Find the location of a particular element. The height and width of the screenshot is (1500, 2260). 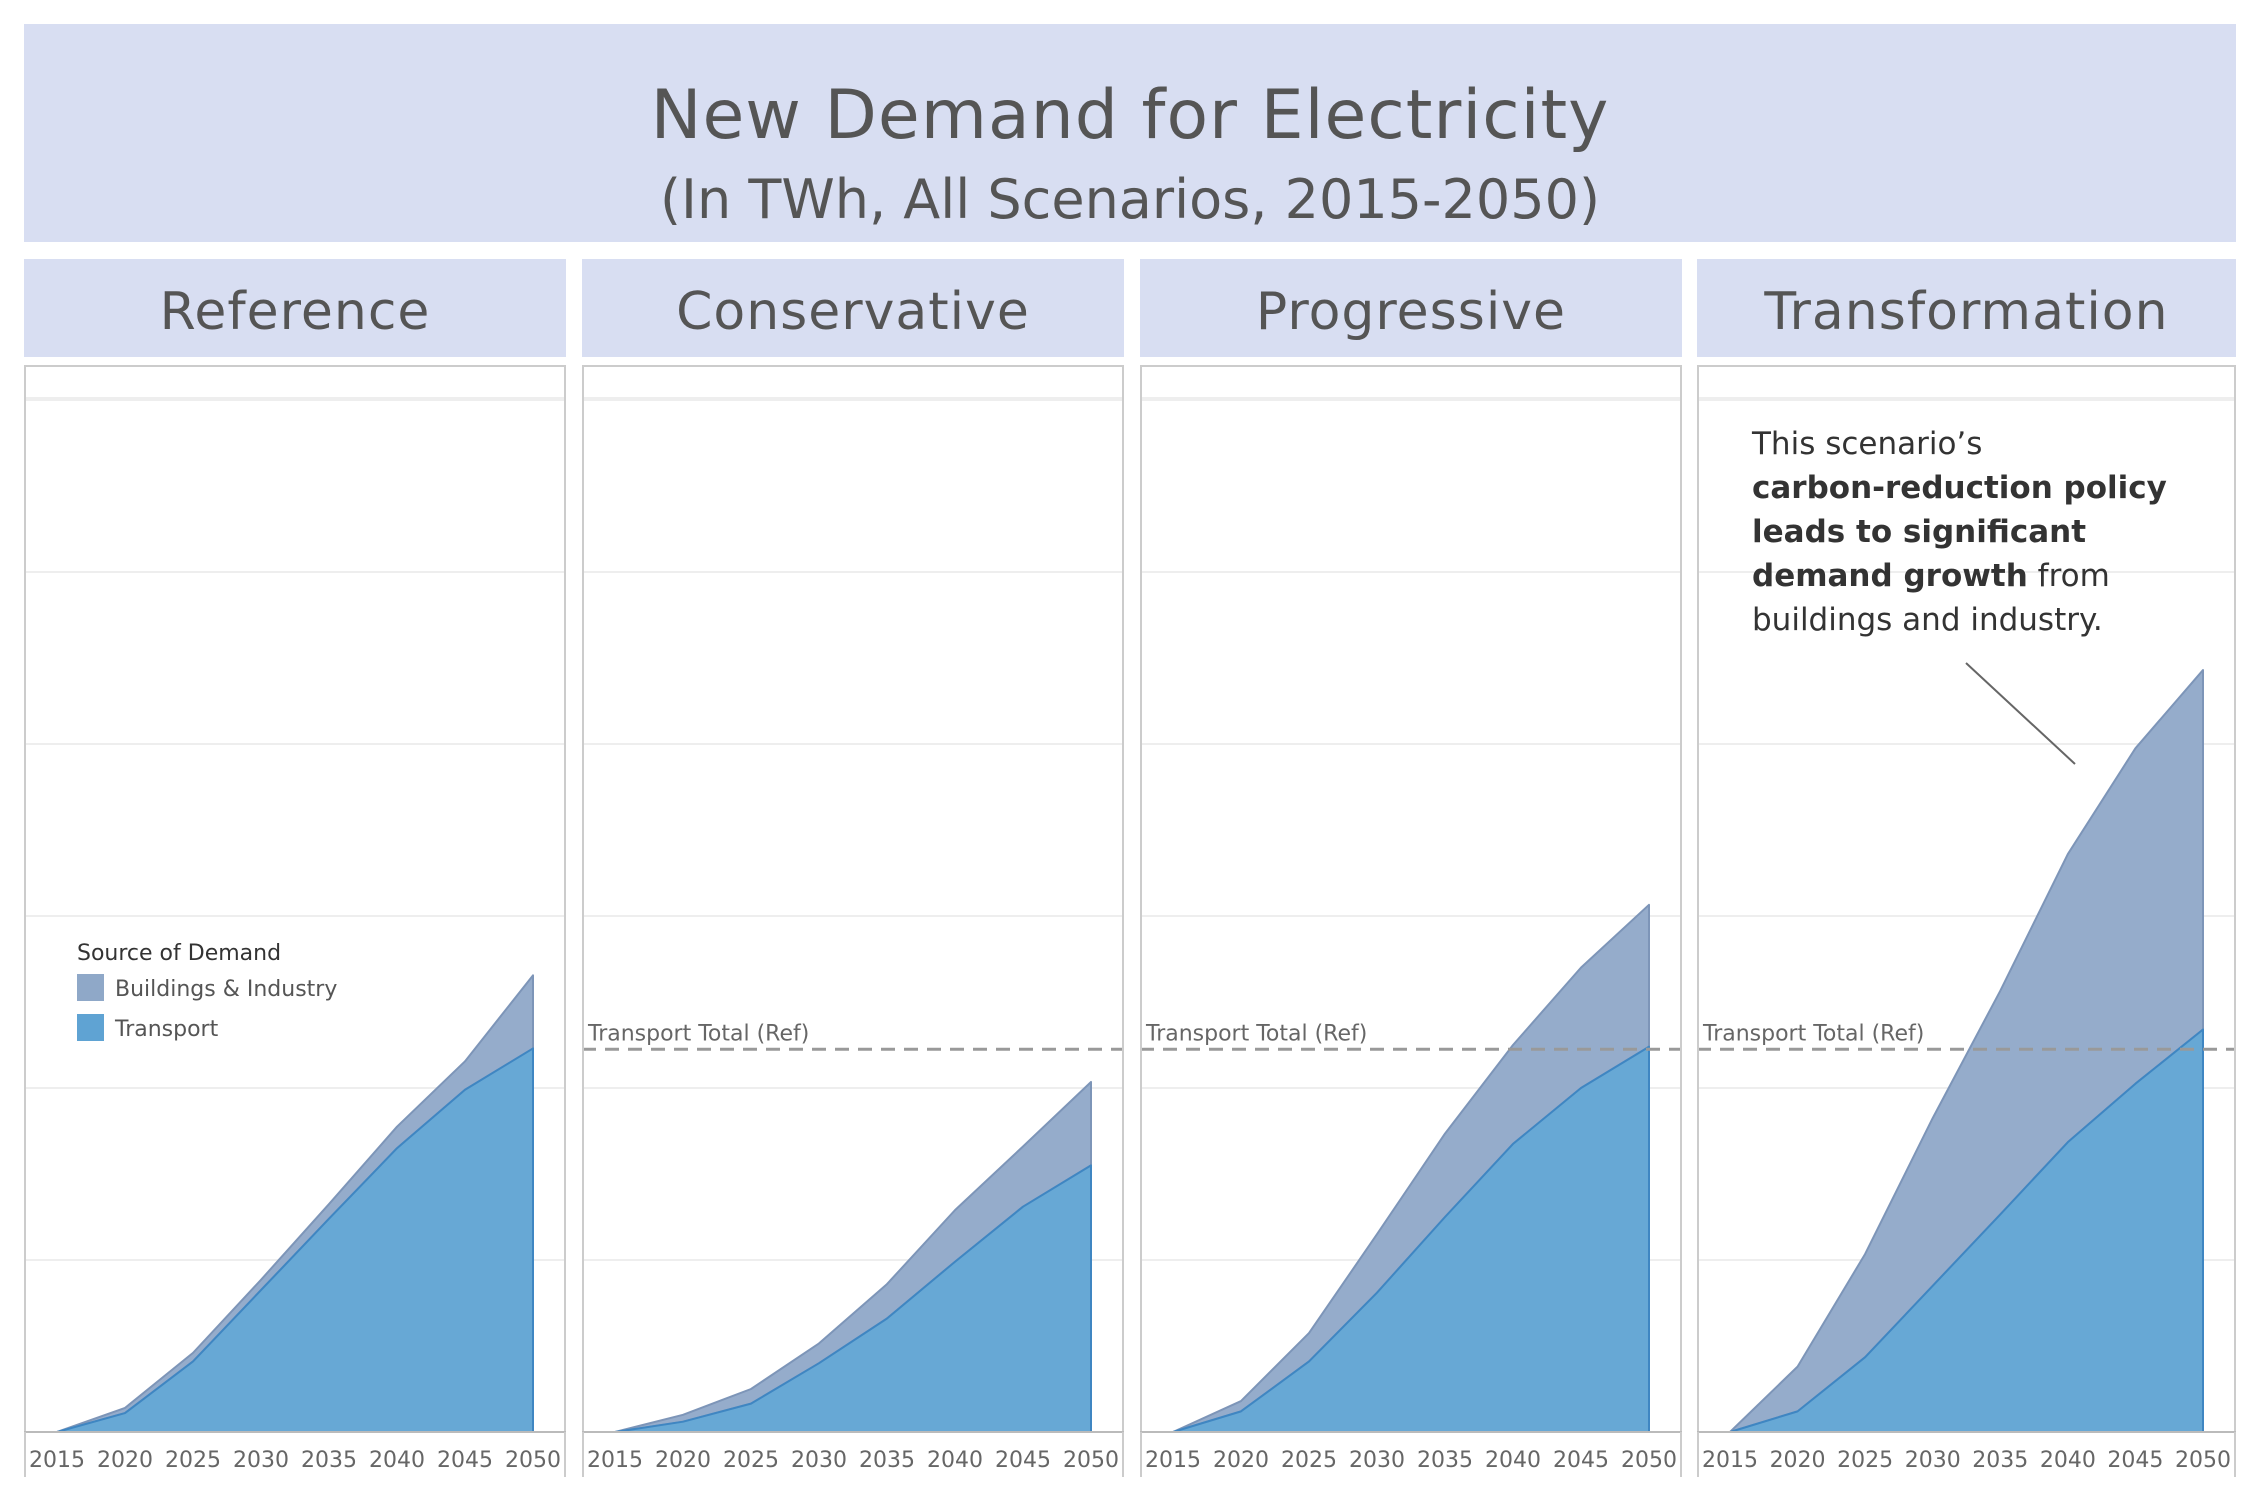

x-tick-transformation-2015: 2015 is located at coordinates (1730, 1460).